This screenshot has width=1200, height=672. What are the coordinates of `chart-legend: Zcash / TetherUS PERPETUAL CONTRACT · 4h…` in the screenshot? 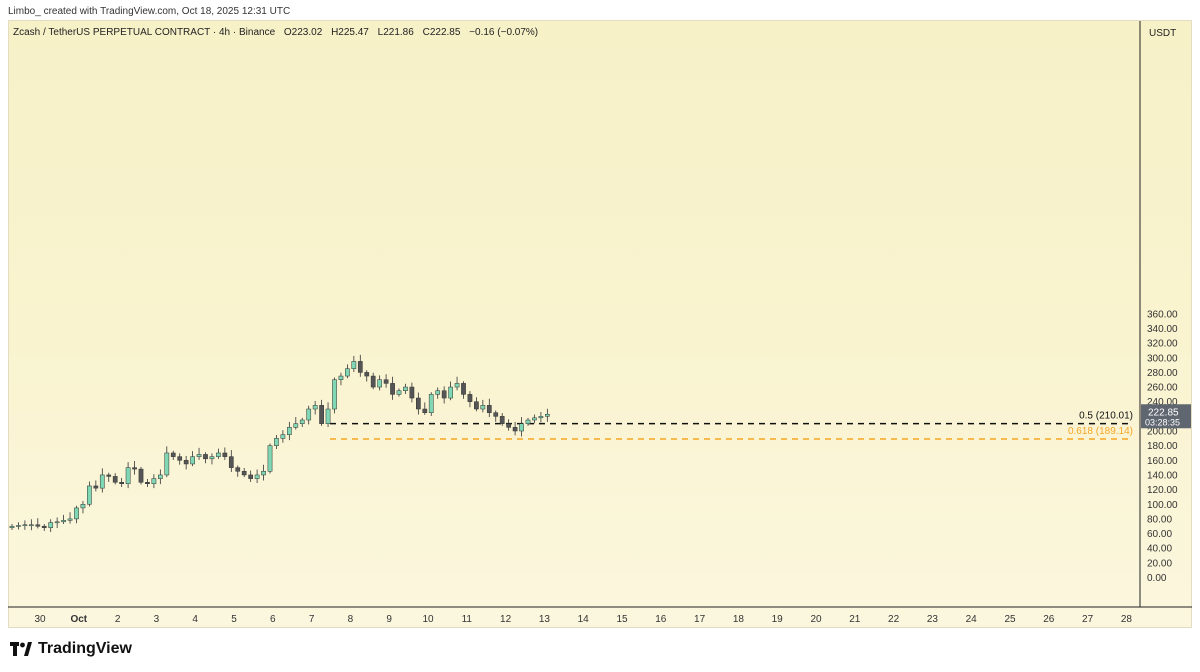 It's located at (278, 32).